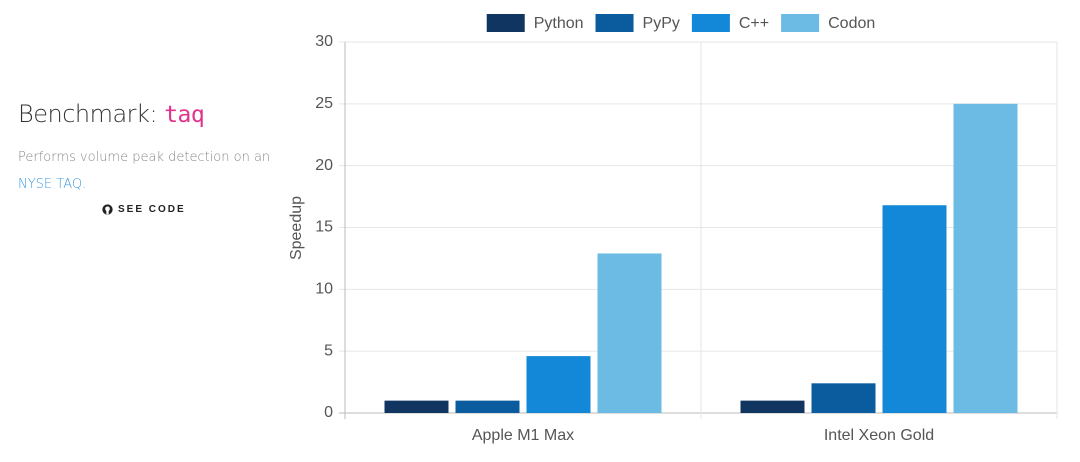  I want to click on title: Benchmark:, so click(88, 114).